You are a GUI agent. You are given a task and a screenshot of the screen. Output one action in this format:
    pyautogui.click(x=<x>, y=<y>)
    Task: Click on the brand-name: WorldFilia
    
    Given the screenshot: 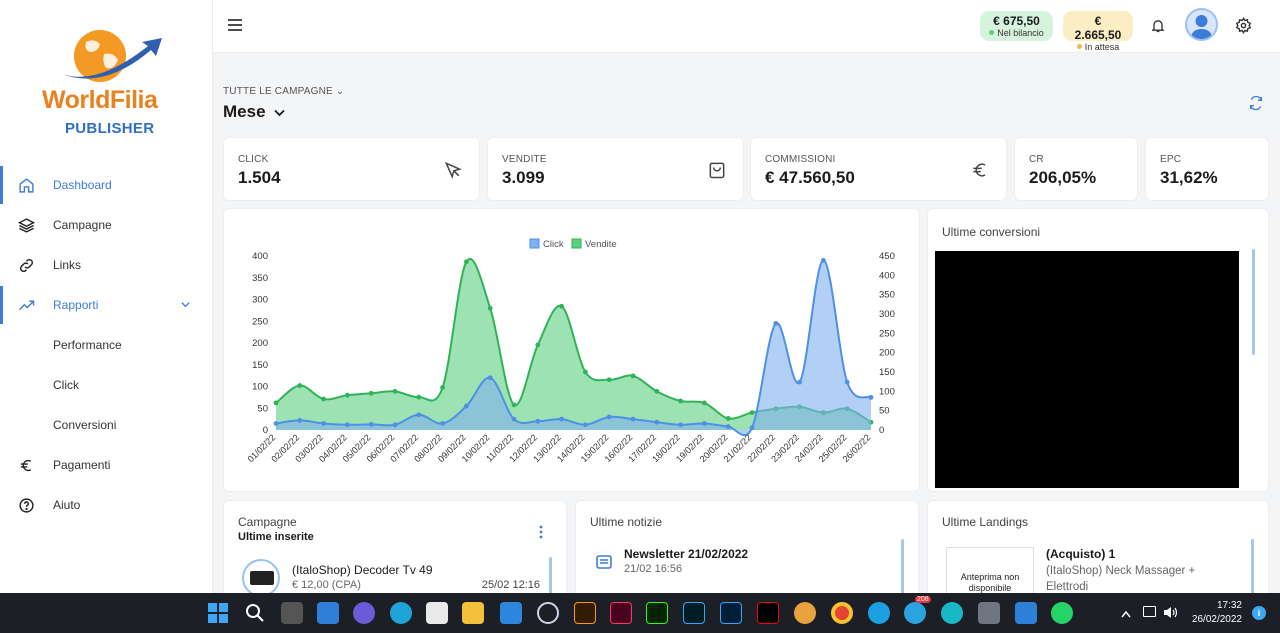 What is the action you would take?
    pyautogui.click(x=100, y=100)
    